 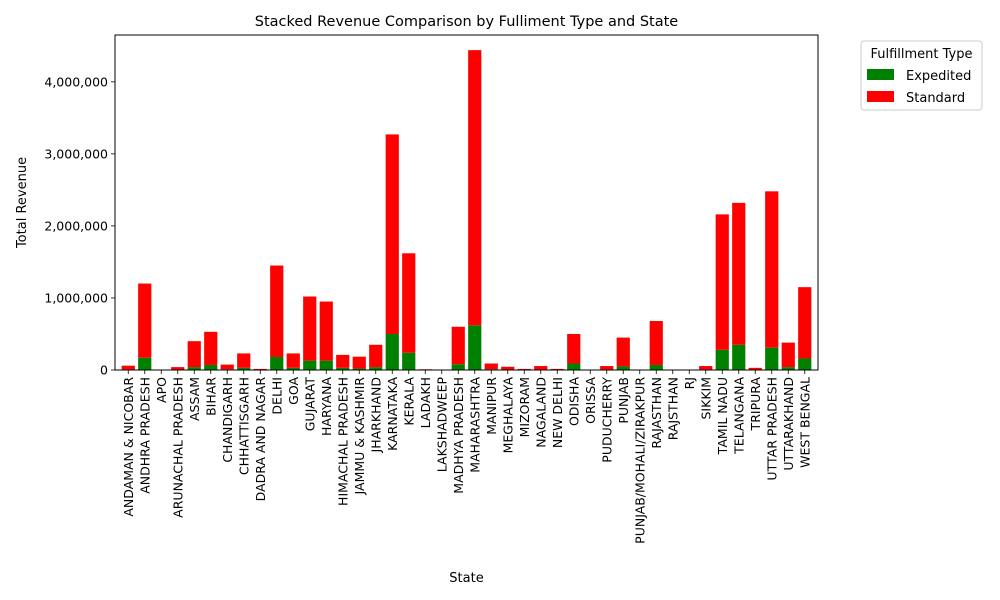 What do you see at coordinates (623, 368) in the screenshot?
I see `bar-expedited-punjab` at bounding box center [623, 368].